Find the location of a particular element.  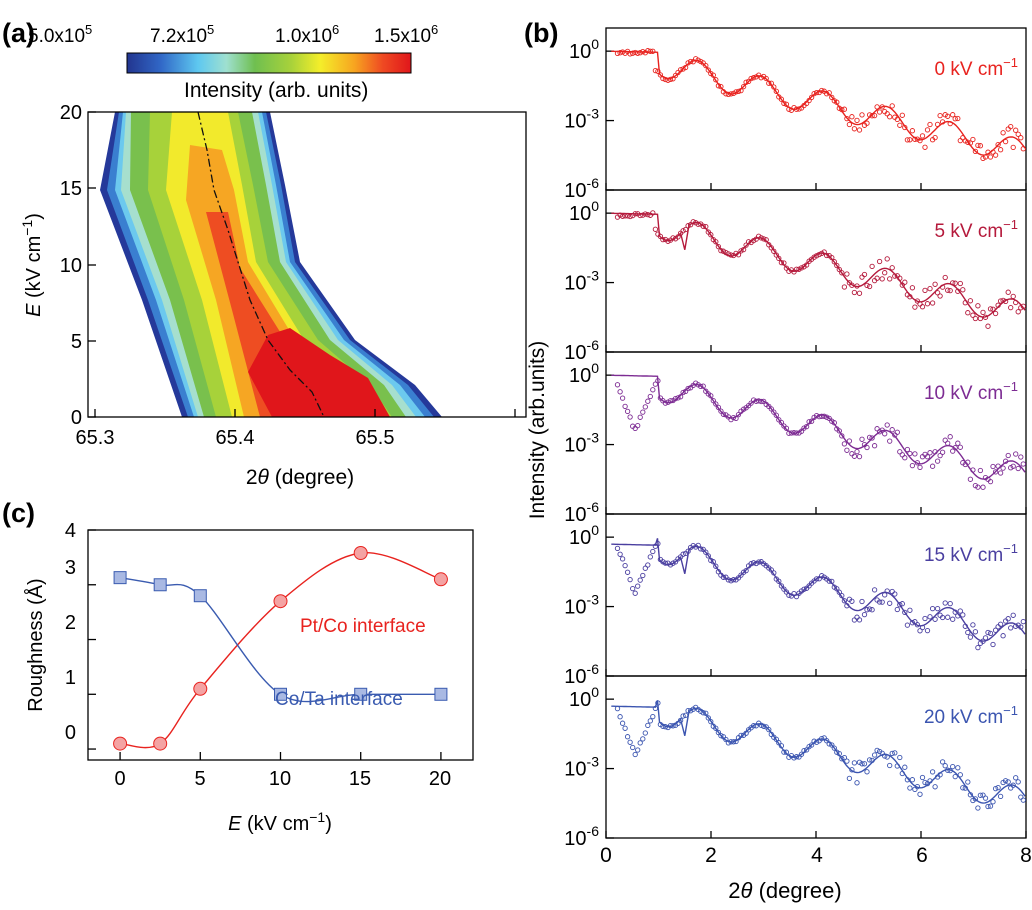

a-ytick-4: 20 is located at coordinates (71, 113).